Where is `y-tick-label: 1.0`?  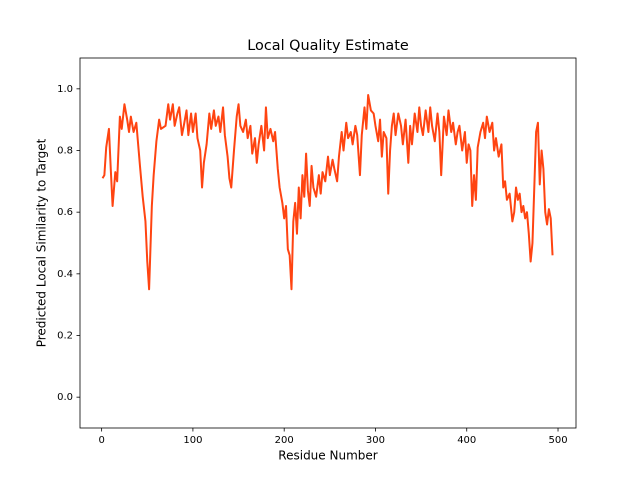
y-tick-label: 1.0 is located at coordinates (65, 89).